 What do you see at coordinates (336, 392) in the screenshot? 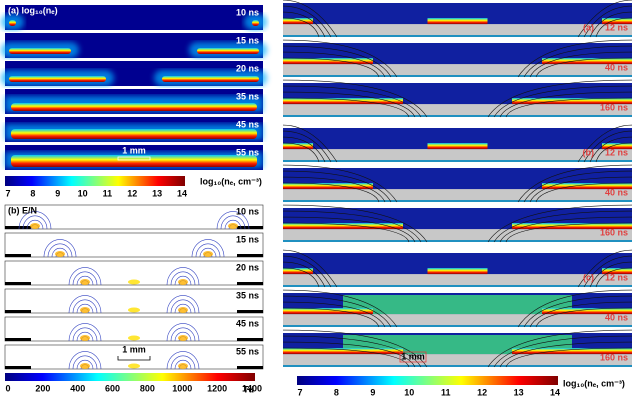
I see `colorbar-tick: 8` at bounding box center [336, 392].